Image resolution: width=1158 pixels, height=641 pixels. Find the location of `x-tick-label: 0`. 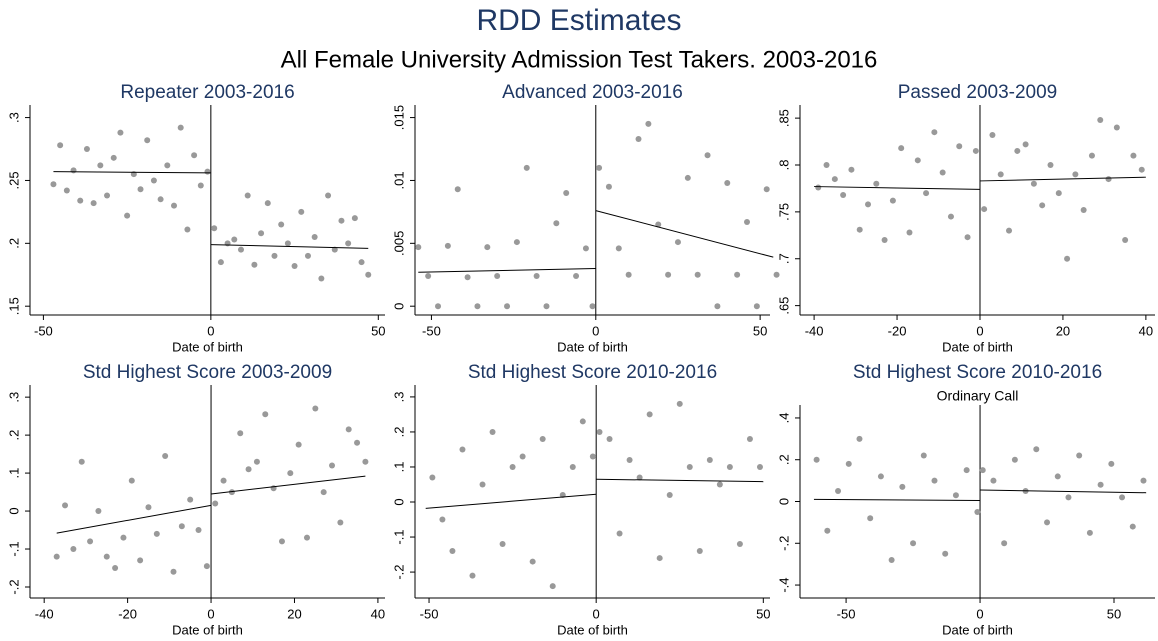

x-tick-label: 0 is located at coordinates (979, 613).